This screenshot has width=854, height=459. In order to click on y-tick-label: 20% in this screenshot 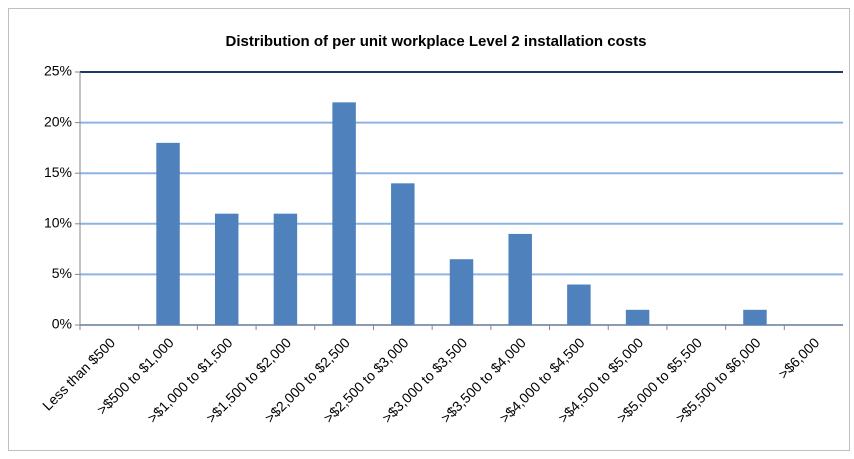, I will do `click(58, 121)`.